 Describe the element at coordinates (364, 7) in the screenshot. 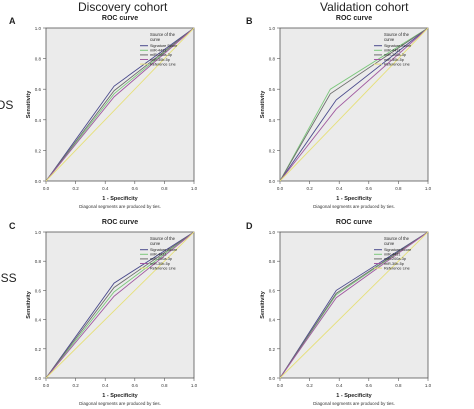

I see `validation-cohort-header: Validation cohort` at that location.